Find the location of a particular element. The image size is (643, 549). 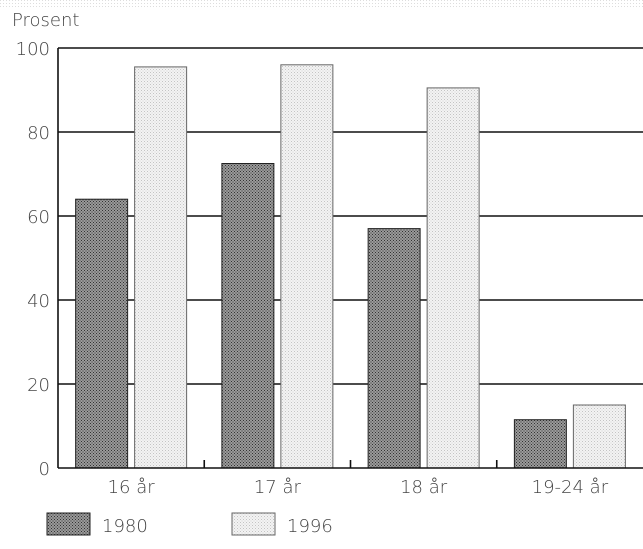

y-axis-label: Prosent is located at coordinates (45, 20).